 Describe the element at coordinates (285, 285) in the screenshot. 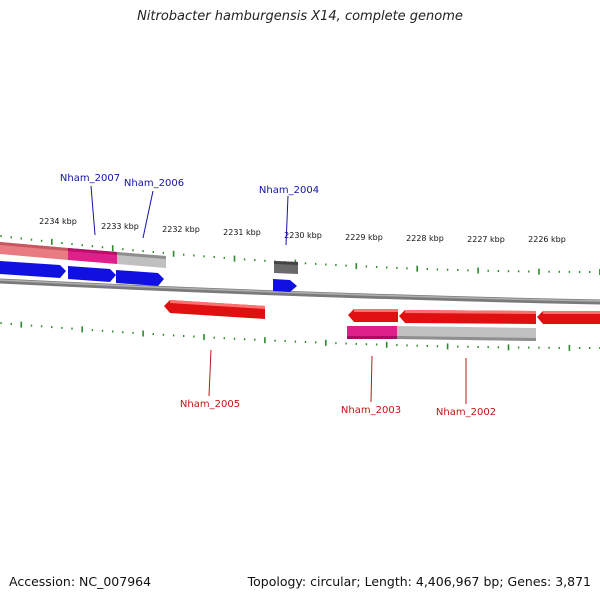

I see `cds-arrow-forward-nham-2004` at that location.